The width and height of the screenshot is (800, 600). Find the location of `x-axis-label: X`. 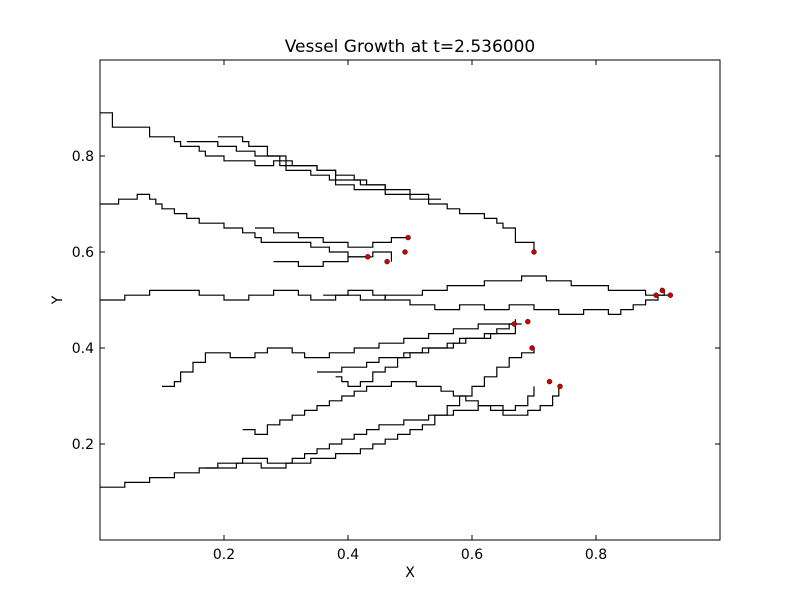

x-axis-label: X is located at coordinates (410, 573).